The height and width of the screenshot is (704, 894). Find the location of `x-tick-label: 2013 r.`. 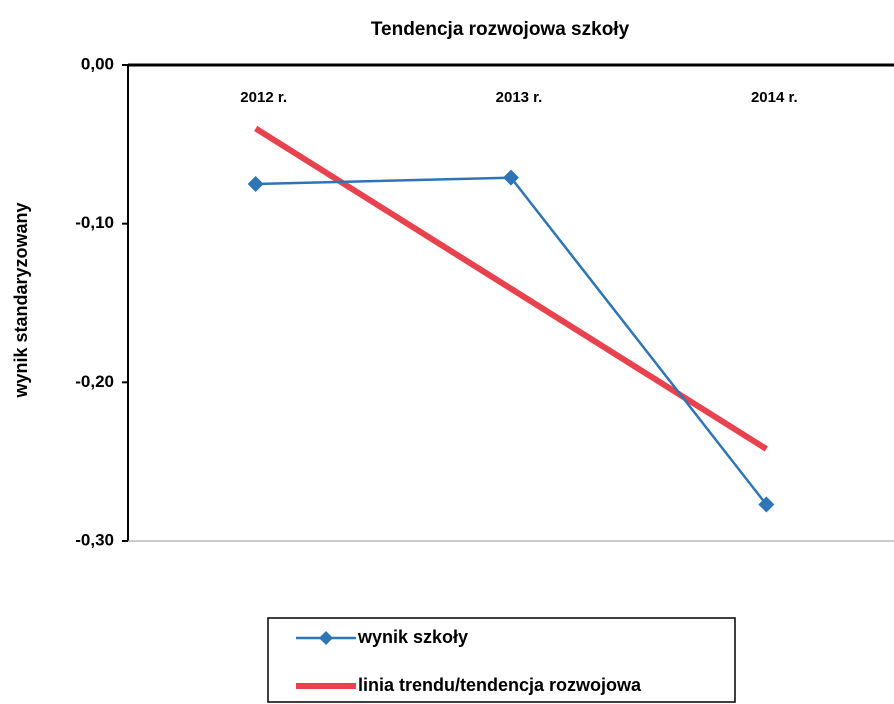

x-tick-label: 2013 r. is located at coordinates (519, 97).